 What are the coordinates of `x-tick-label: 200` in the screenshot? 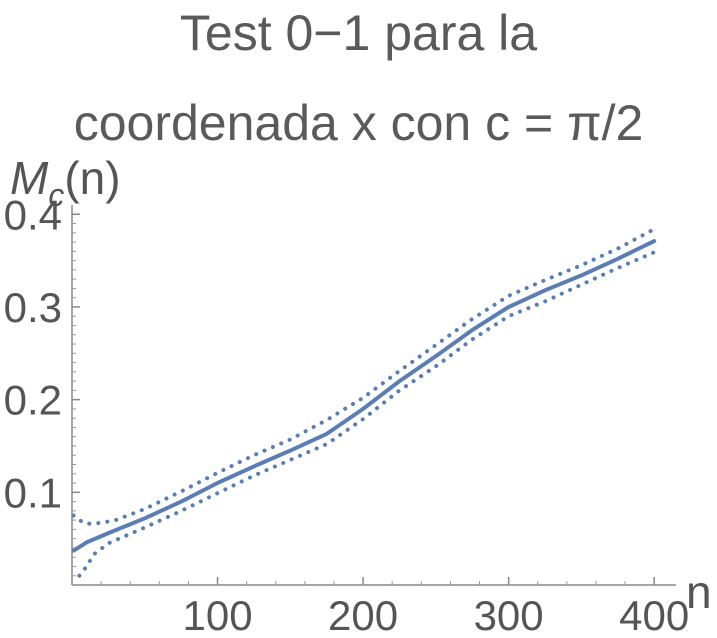 It's located at (363, 615).